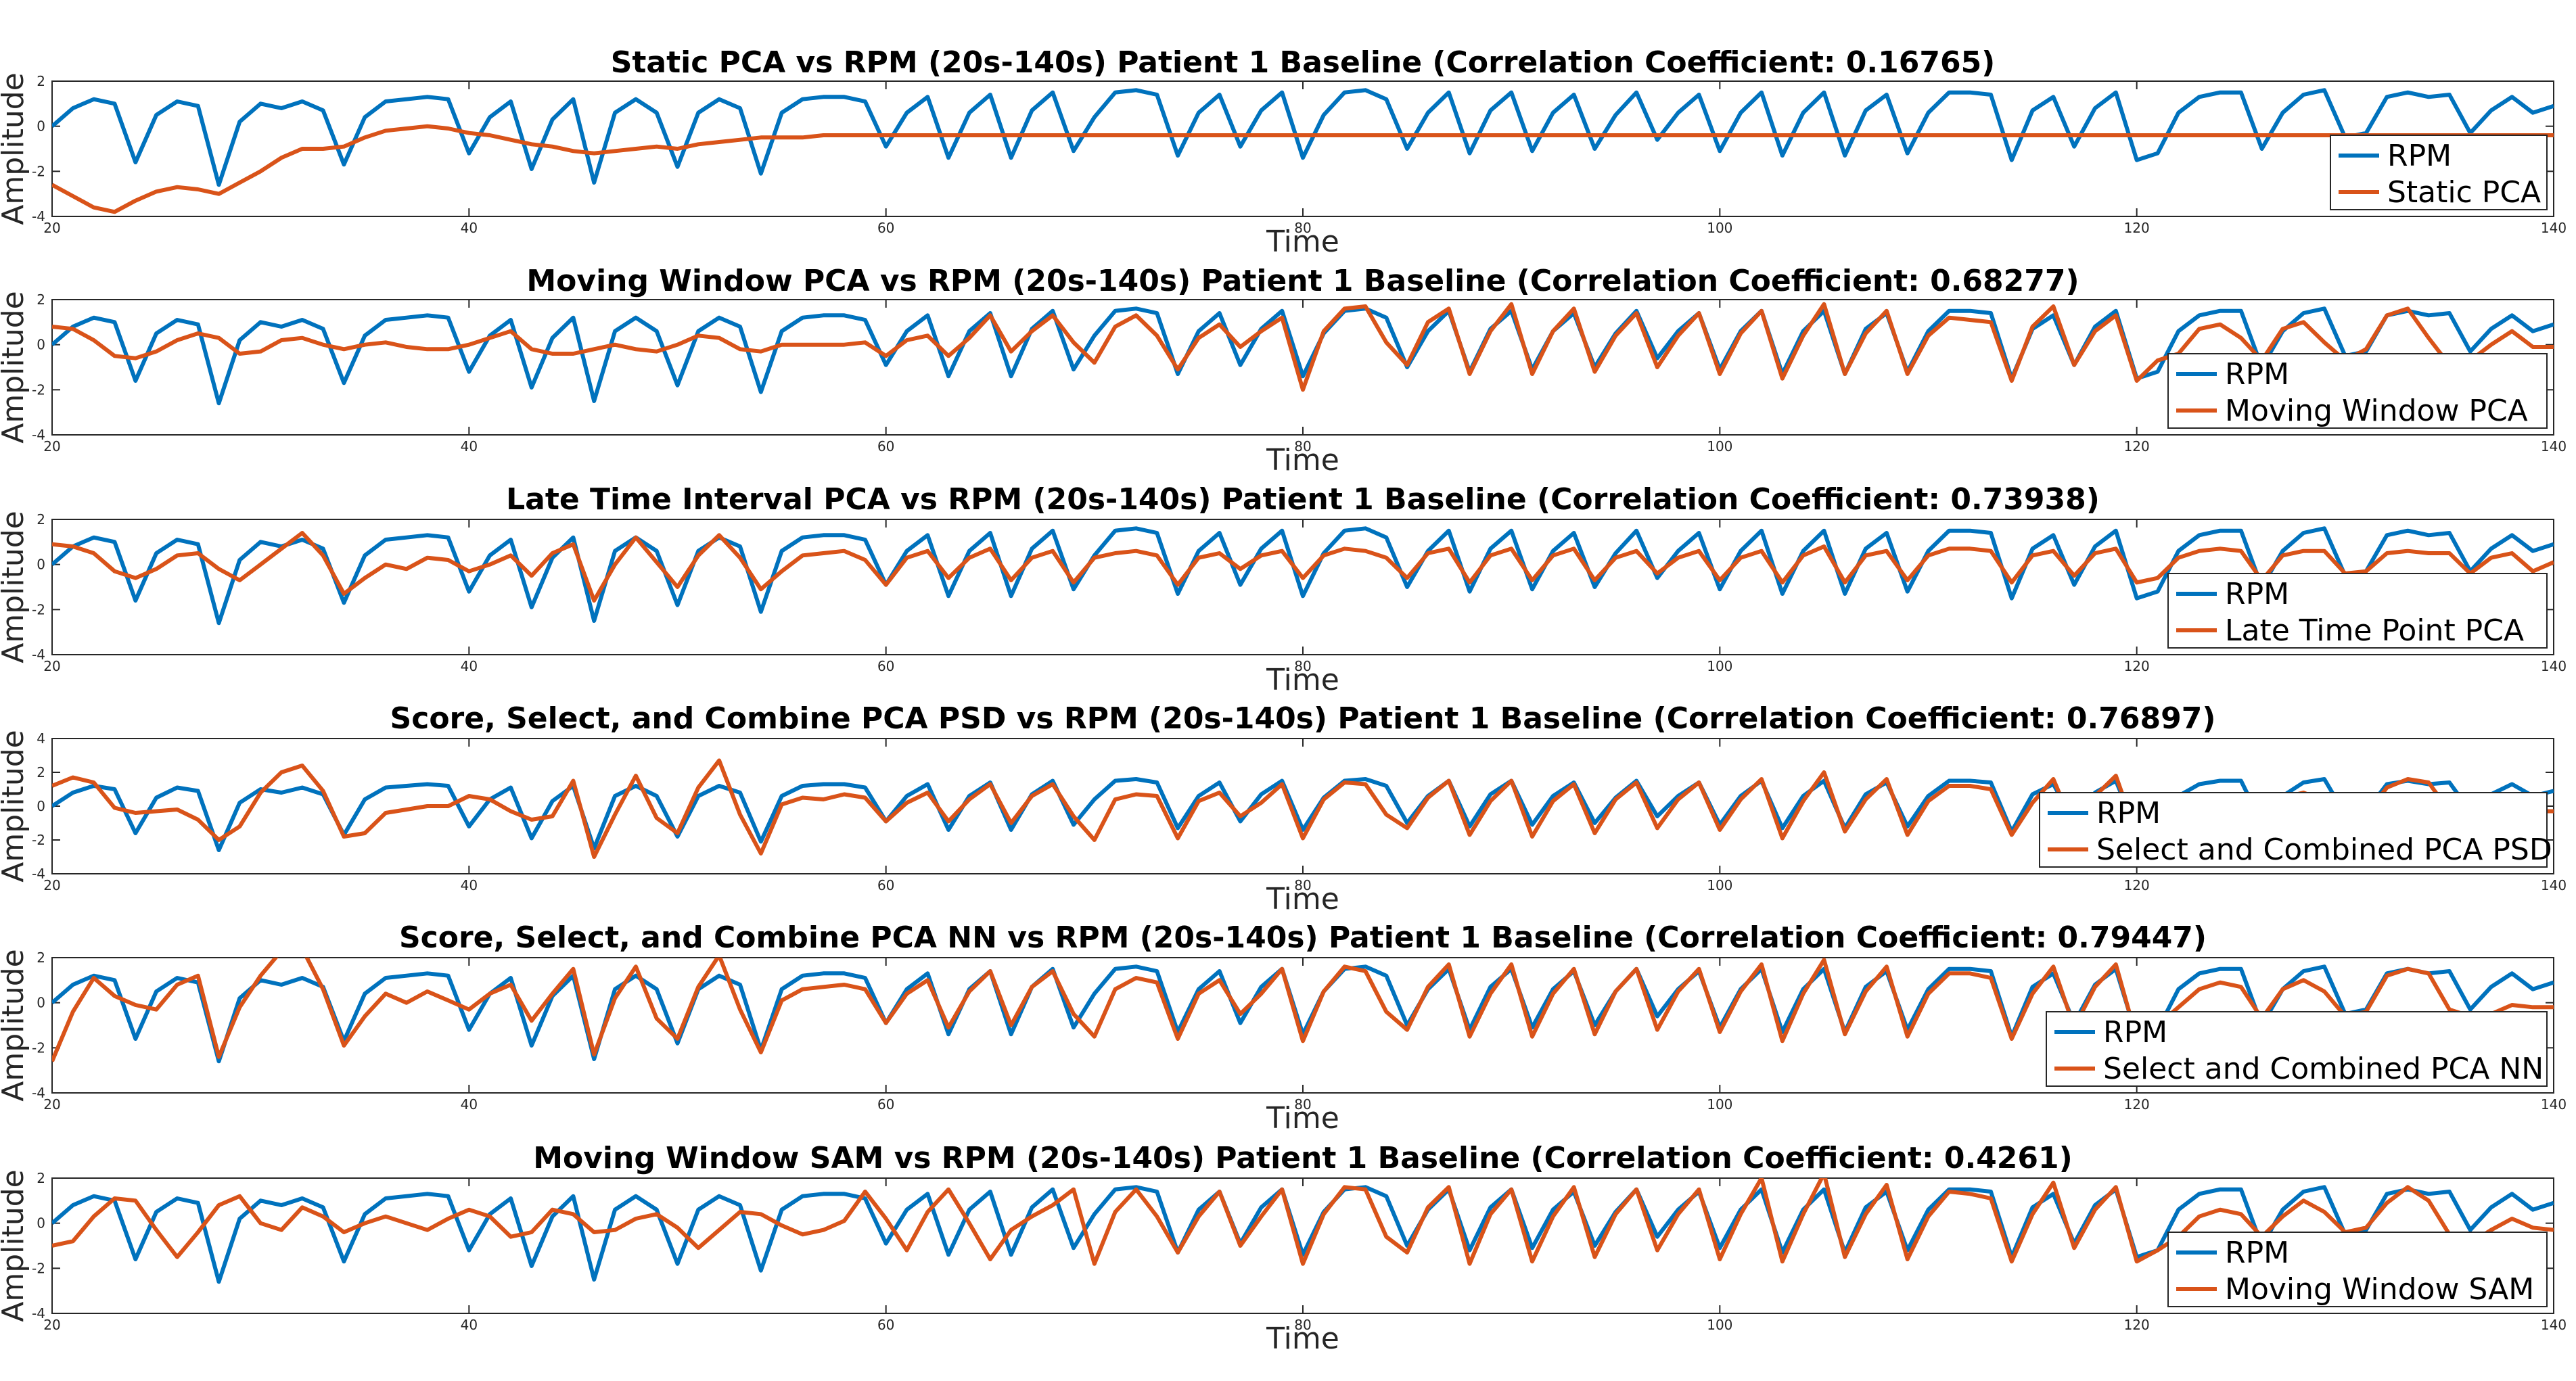 The image size is (2576, 1381). Describe the element at coordinates (2379, 1289) in the screenshot. I see `legend-label: Moving Window SAM` at that location.